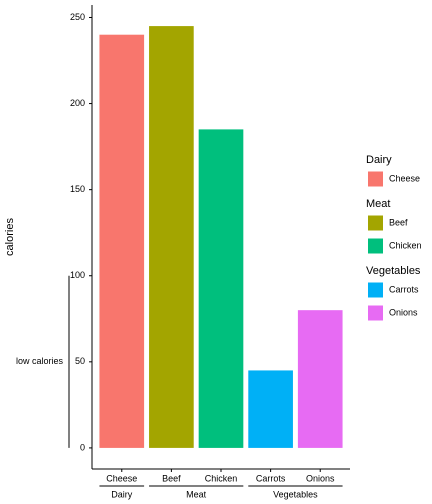  Describe the element at coordinates (77, 103) in the screenshot. I see `y-tick-label: 200` at that location.